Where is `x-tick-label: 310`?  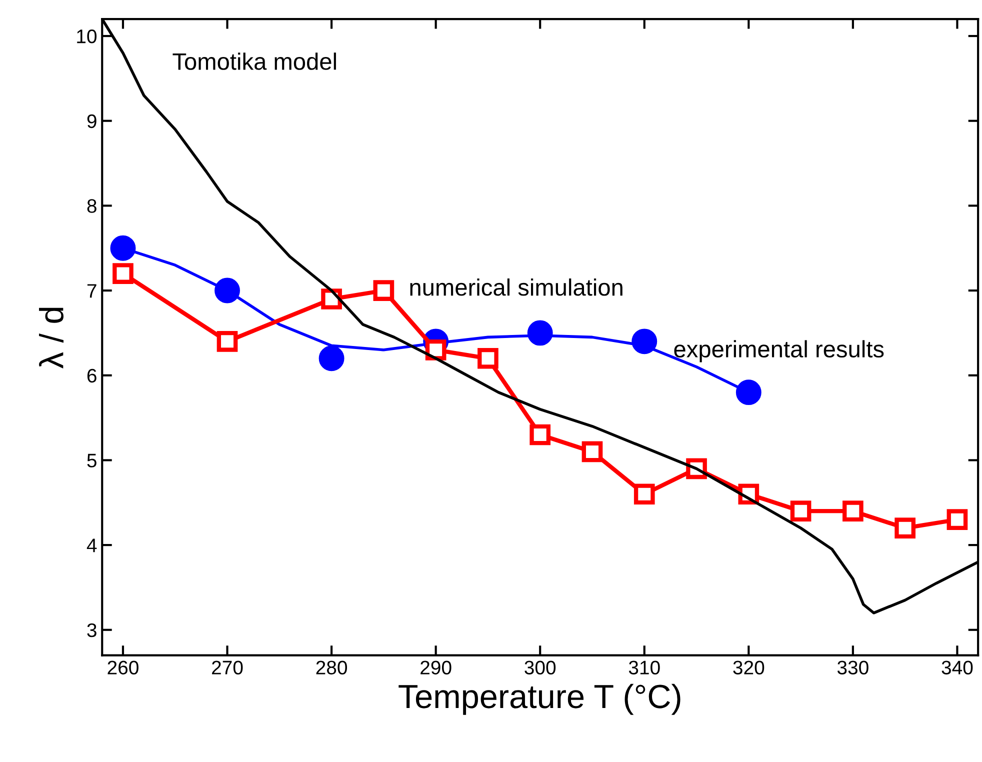
x-tick-label: 310 is located at coordinates (644, 667).